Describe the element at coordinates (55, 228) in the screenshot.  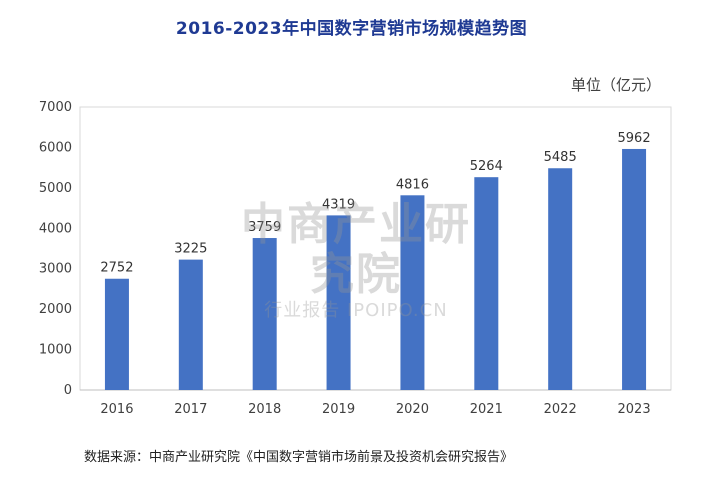
I see `y-tick-label: 4000` at that location.